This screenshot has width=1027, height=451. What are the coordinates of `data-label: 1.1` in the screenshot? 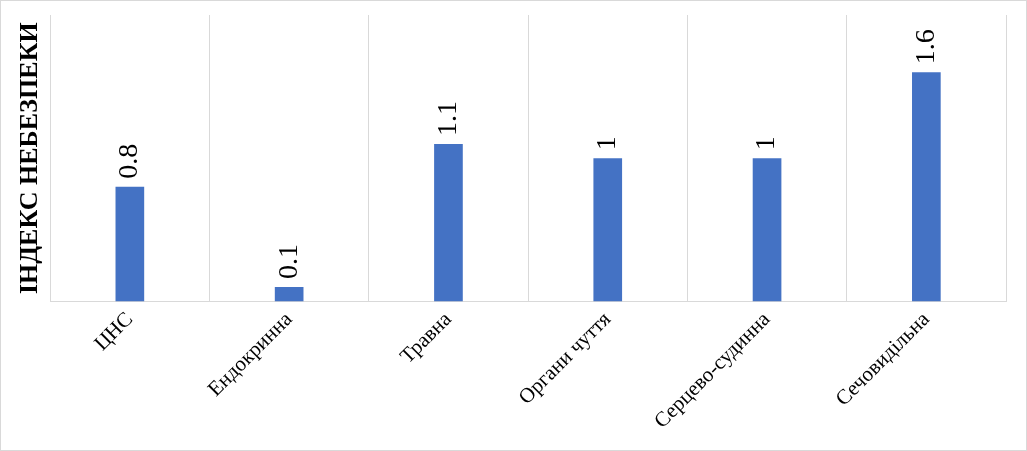 It's located at (446, 118).